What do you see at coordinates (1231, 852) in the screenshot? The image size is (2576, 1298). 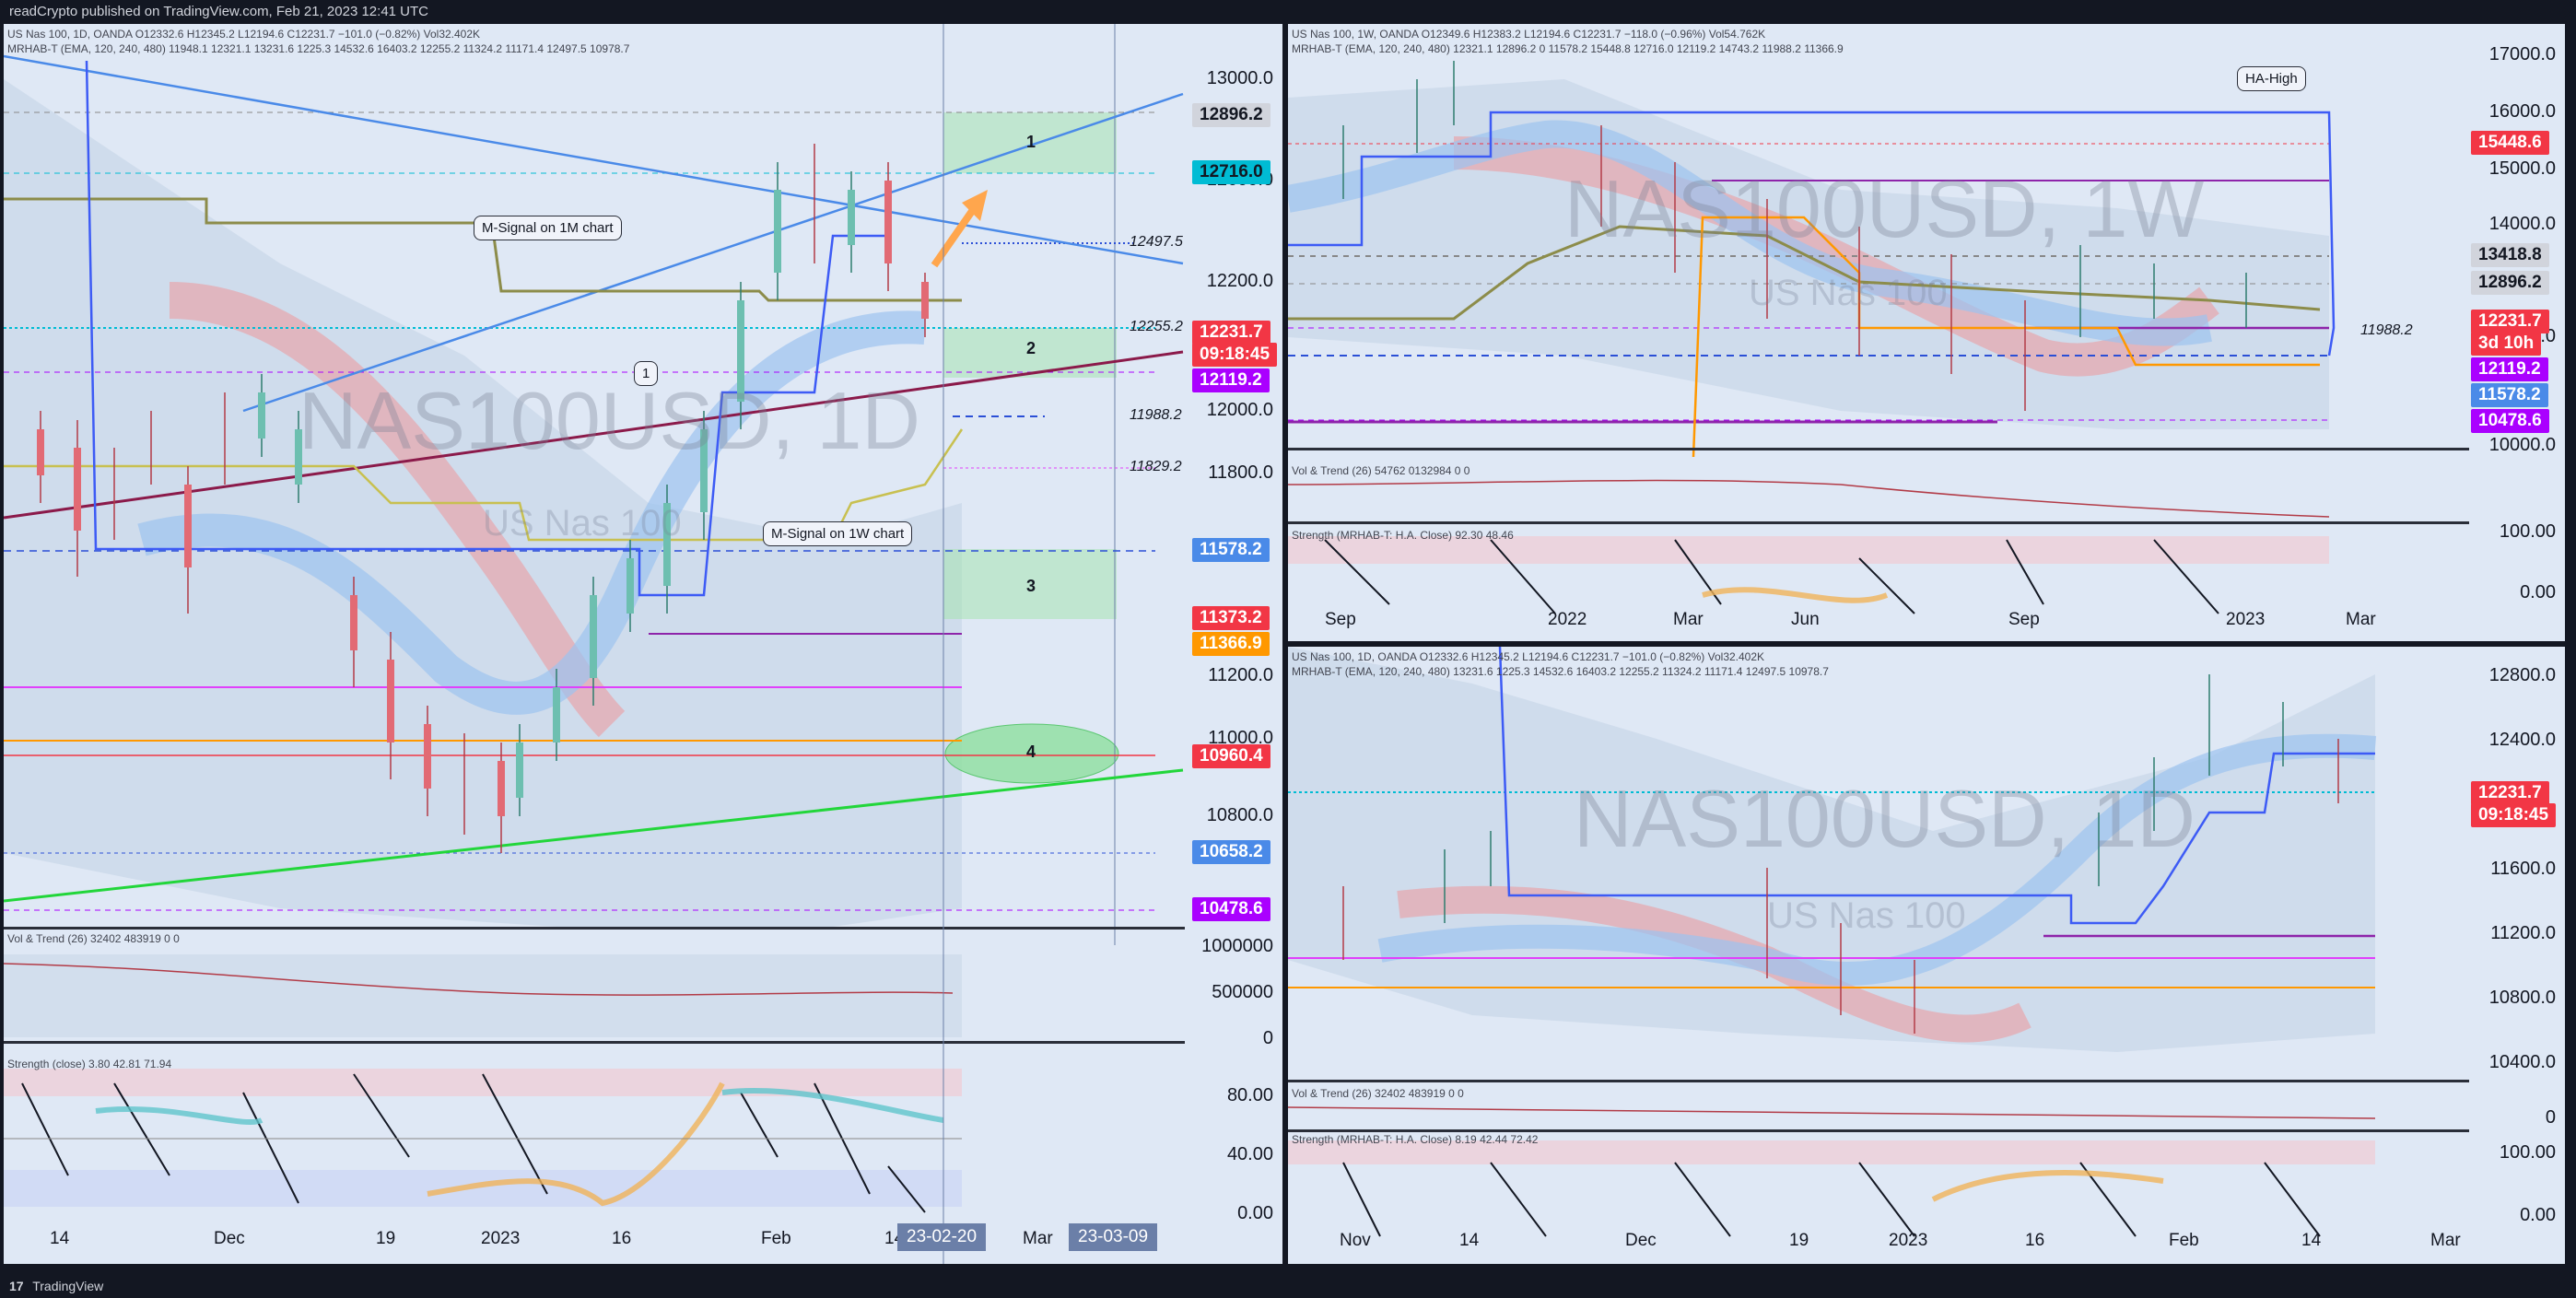 I see `price-tag: 10658.2` at bounding box center [1231, 852].